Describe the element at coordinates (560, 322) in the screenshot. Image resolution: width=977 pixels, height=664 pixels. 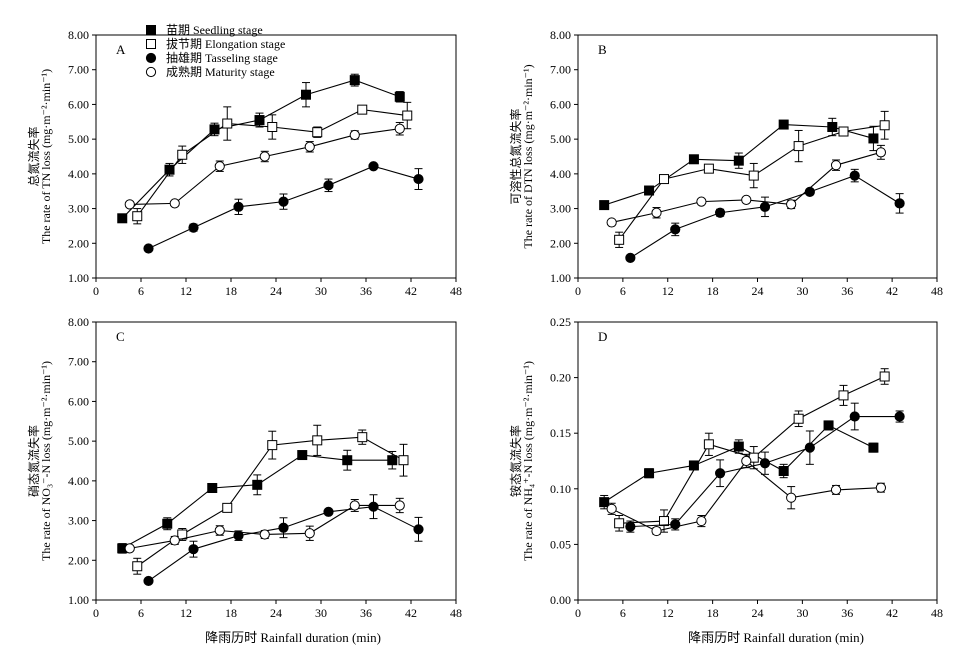
I see `y-tick-label: 0.25` at that location.